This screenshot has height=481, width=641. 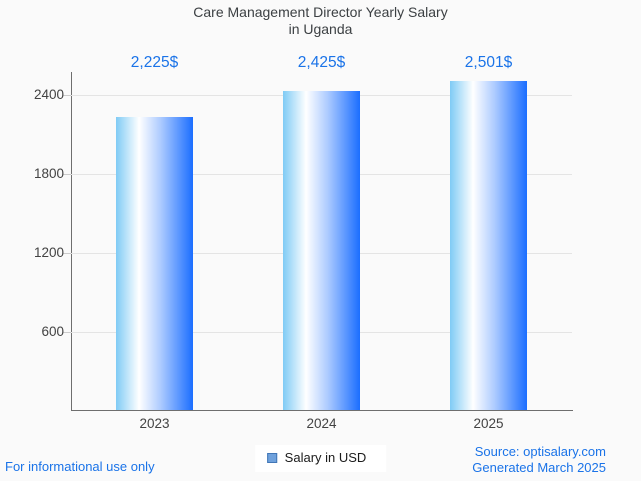 I want to click on y-axis-label-1800: 1800, so click(x=48, y=173).